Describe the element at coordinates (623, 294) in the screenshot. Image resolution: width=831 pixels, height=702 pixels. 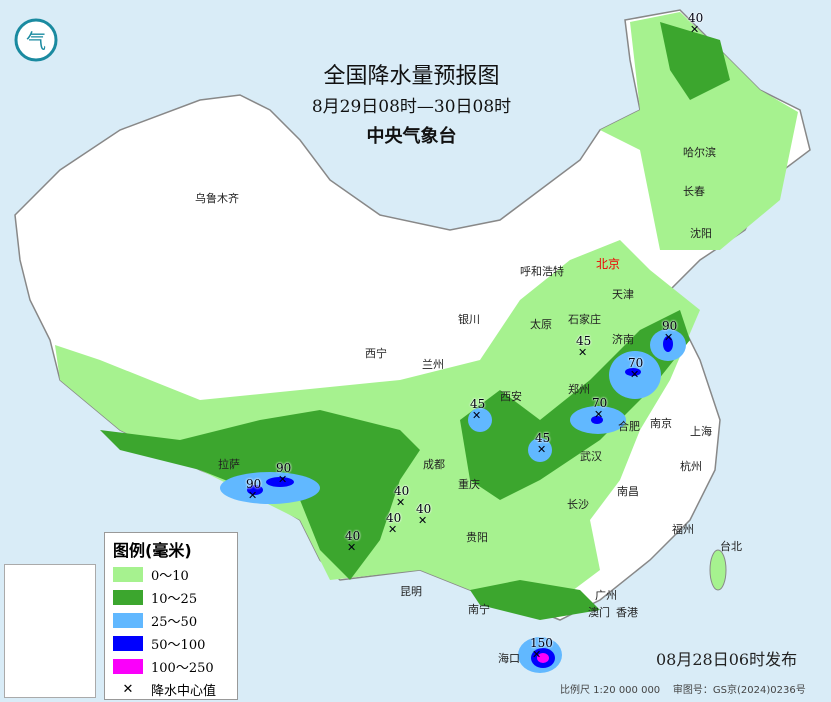
I see `city-label: 天津` at that location.